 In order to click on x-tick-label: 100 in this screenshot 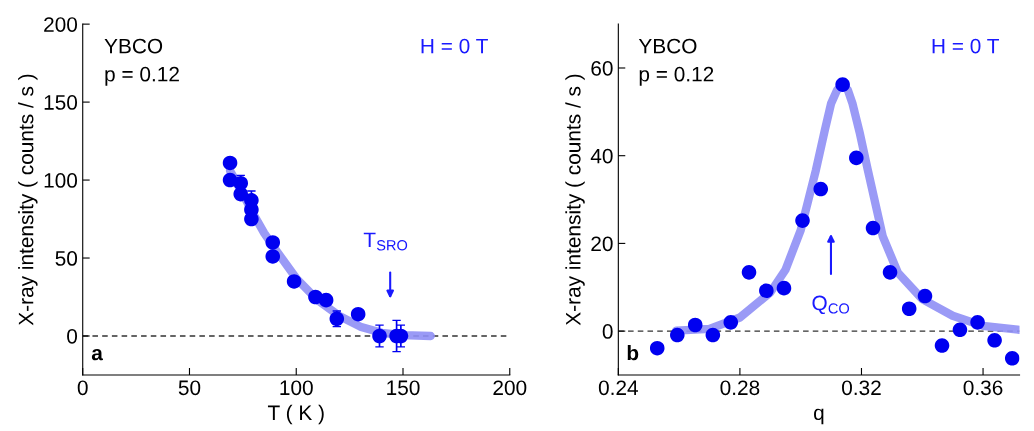, I will do `click(296, 388)`.